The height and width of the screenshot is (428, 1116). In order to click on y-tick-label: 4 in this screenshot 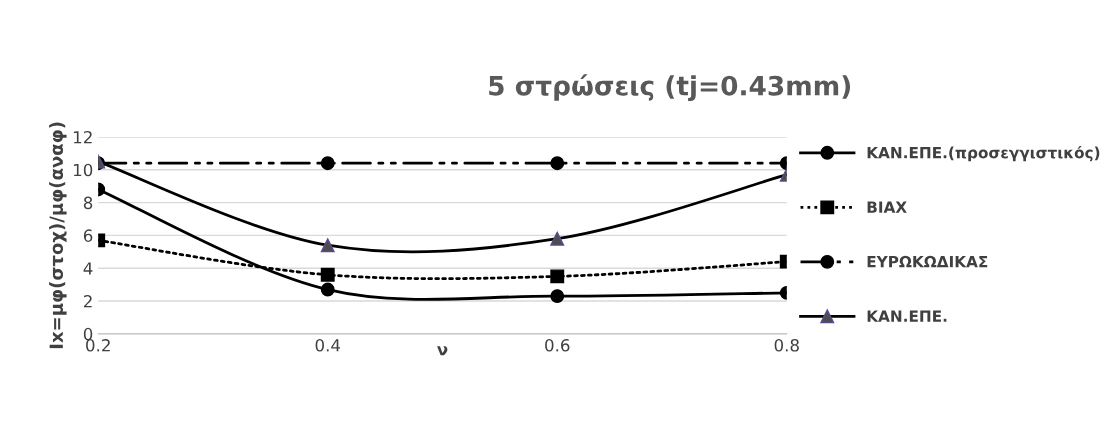, I will do `click(88, 268)`.